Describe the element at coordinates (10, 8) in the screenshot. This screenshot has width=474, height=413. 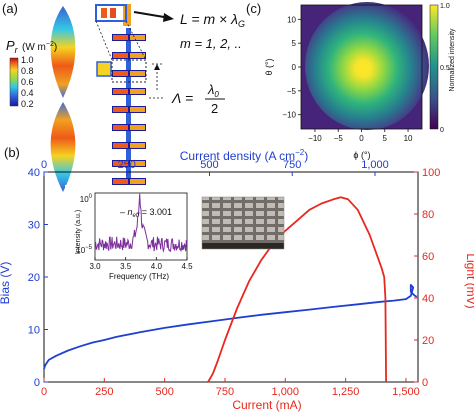
I see `panel-a-label: (a)` at that location.